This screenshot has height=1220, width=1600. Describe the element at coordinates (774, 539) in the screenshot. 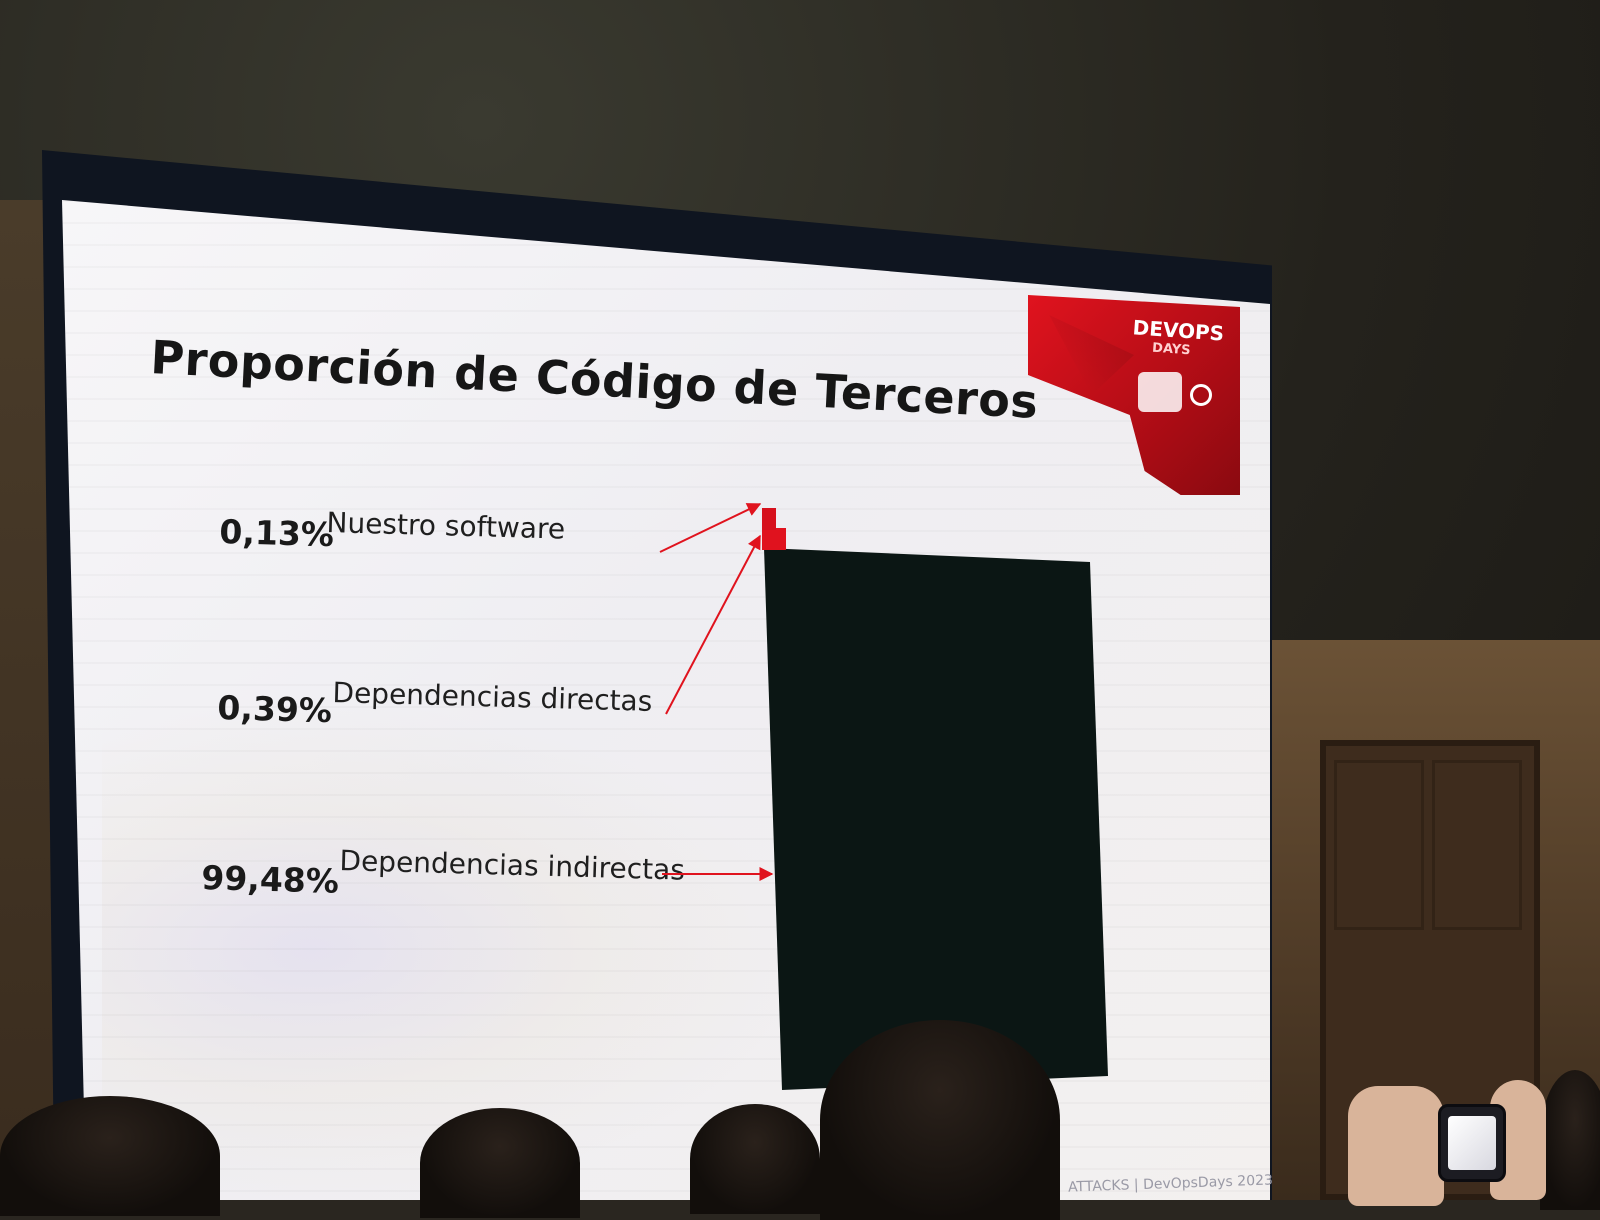

I see `bar-segment-dependencias-directas` at that location.